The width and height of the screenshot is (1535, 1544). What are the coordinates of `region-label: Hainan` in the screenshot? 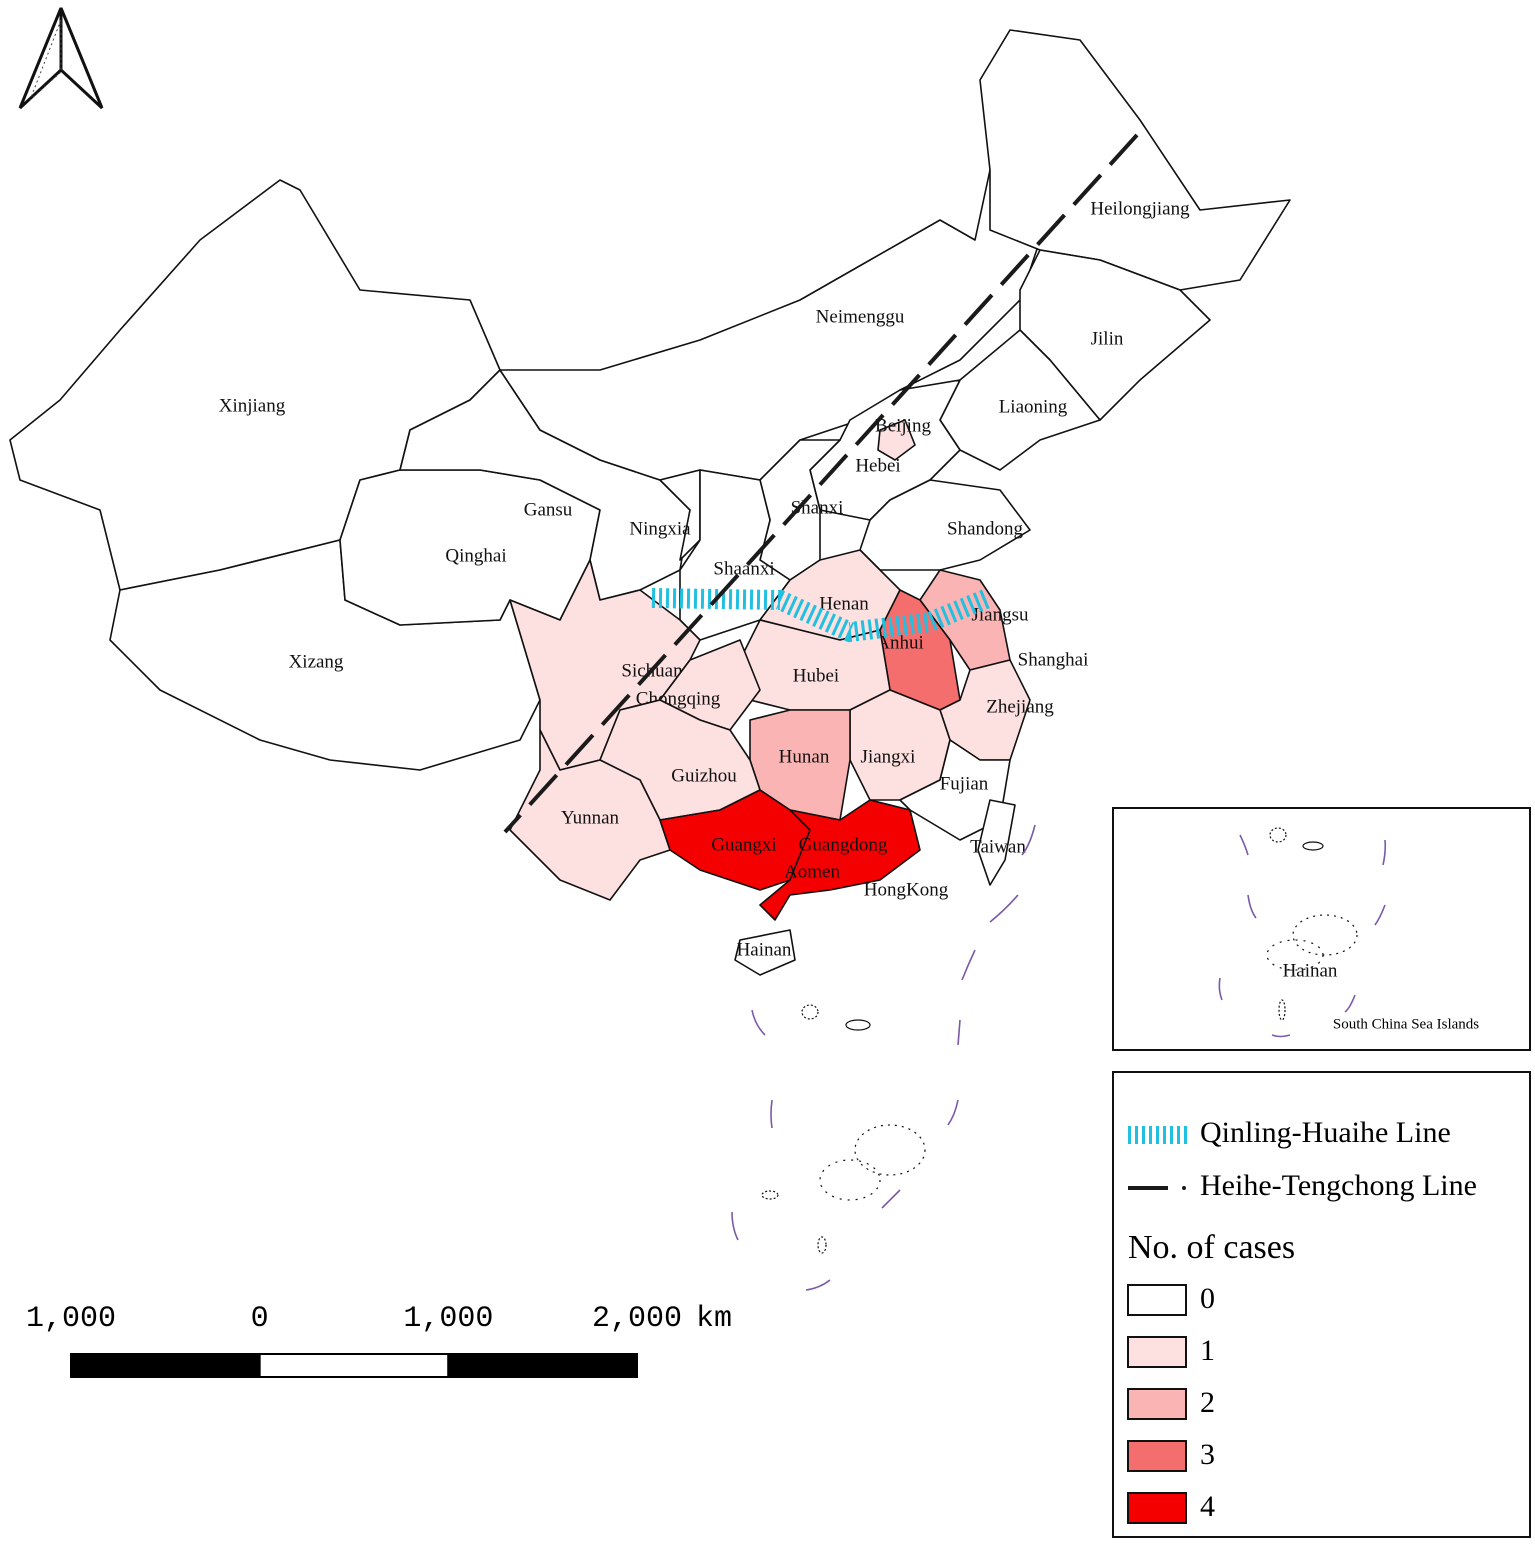 It's located at (764, 949).